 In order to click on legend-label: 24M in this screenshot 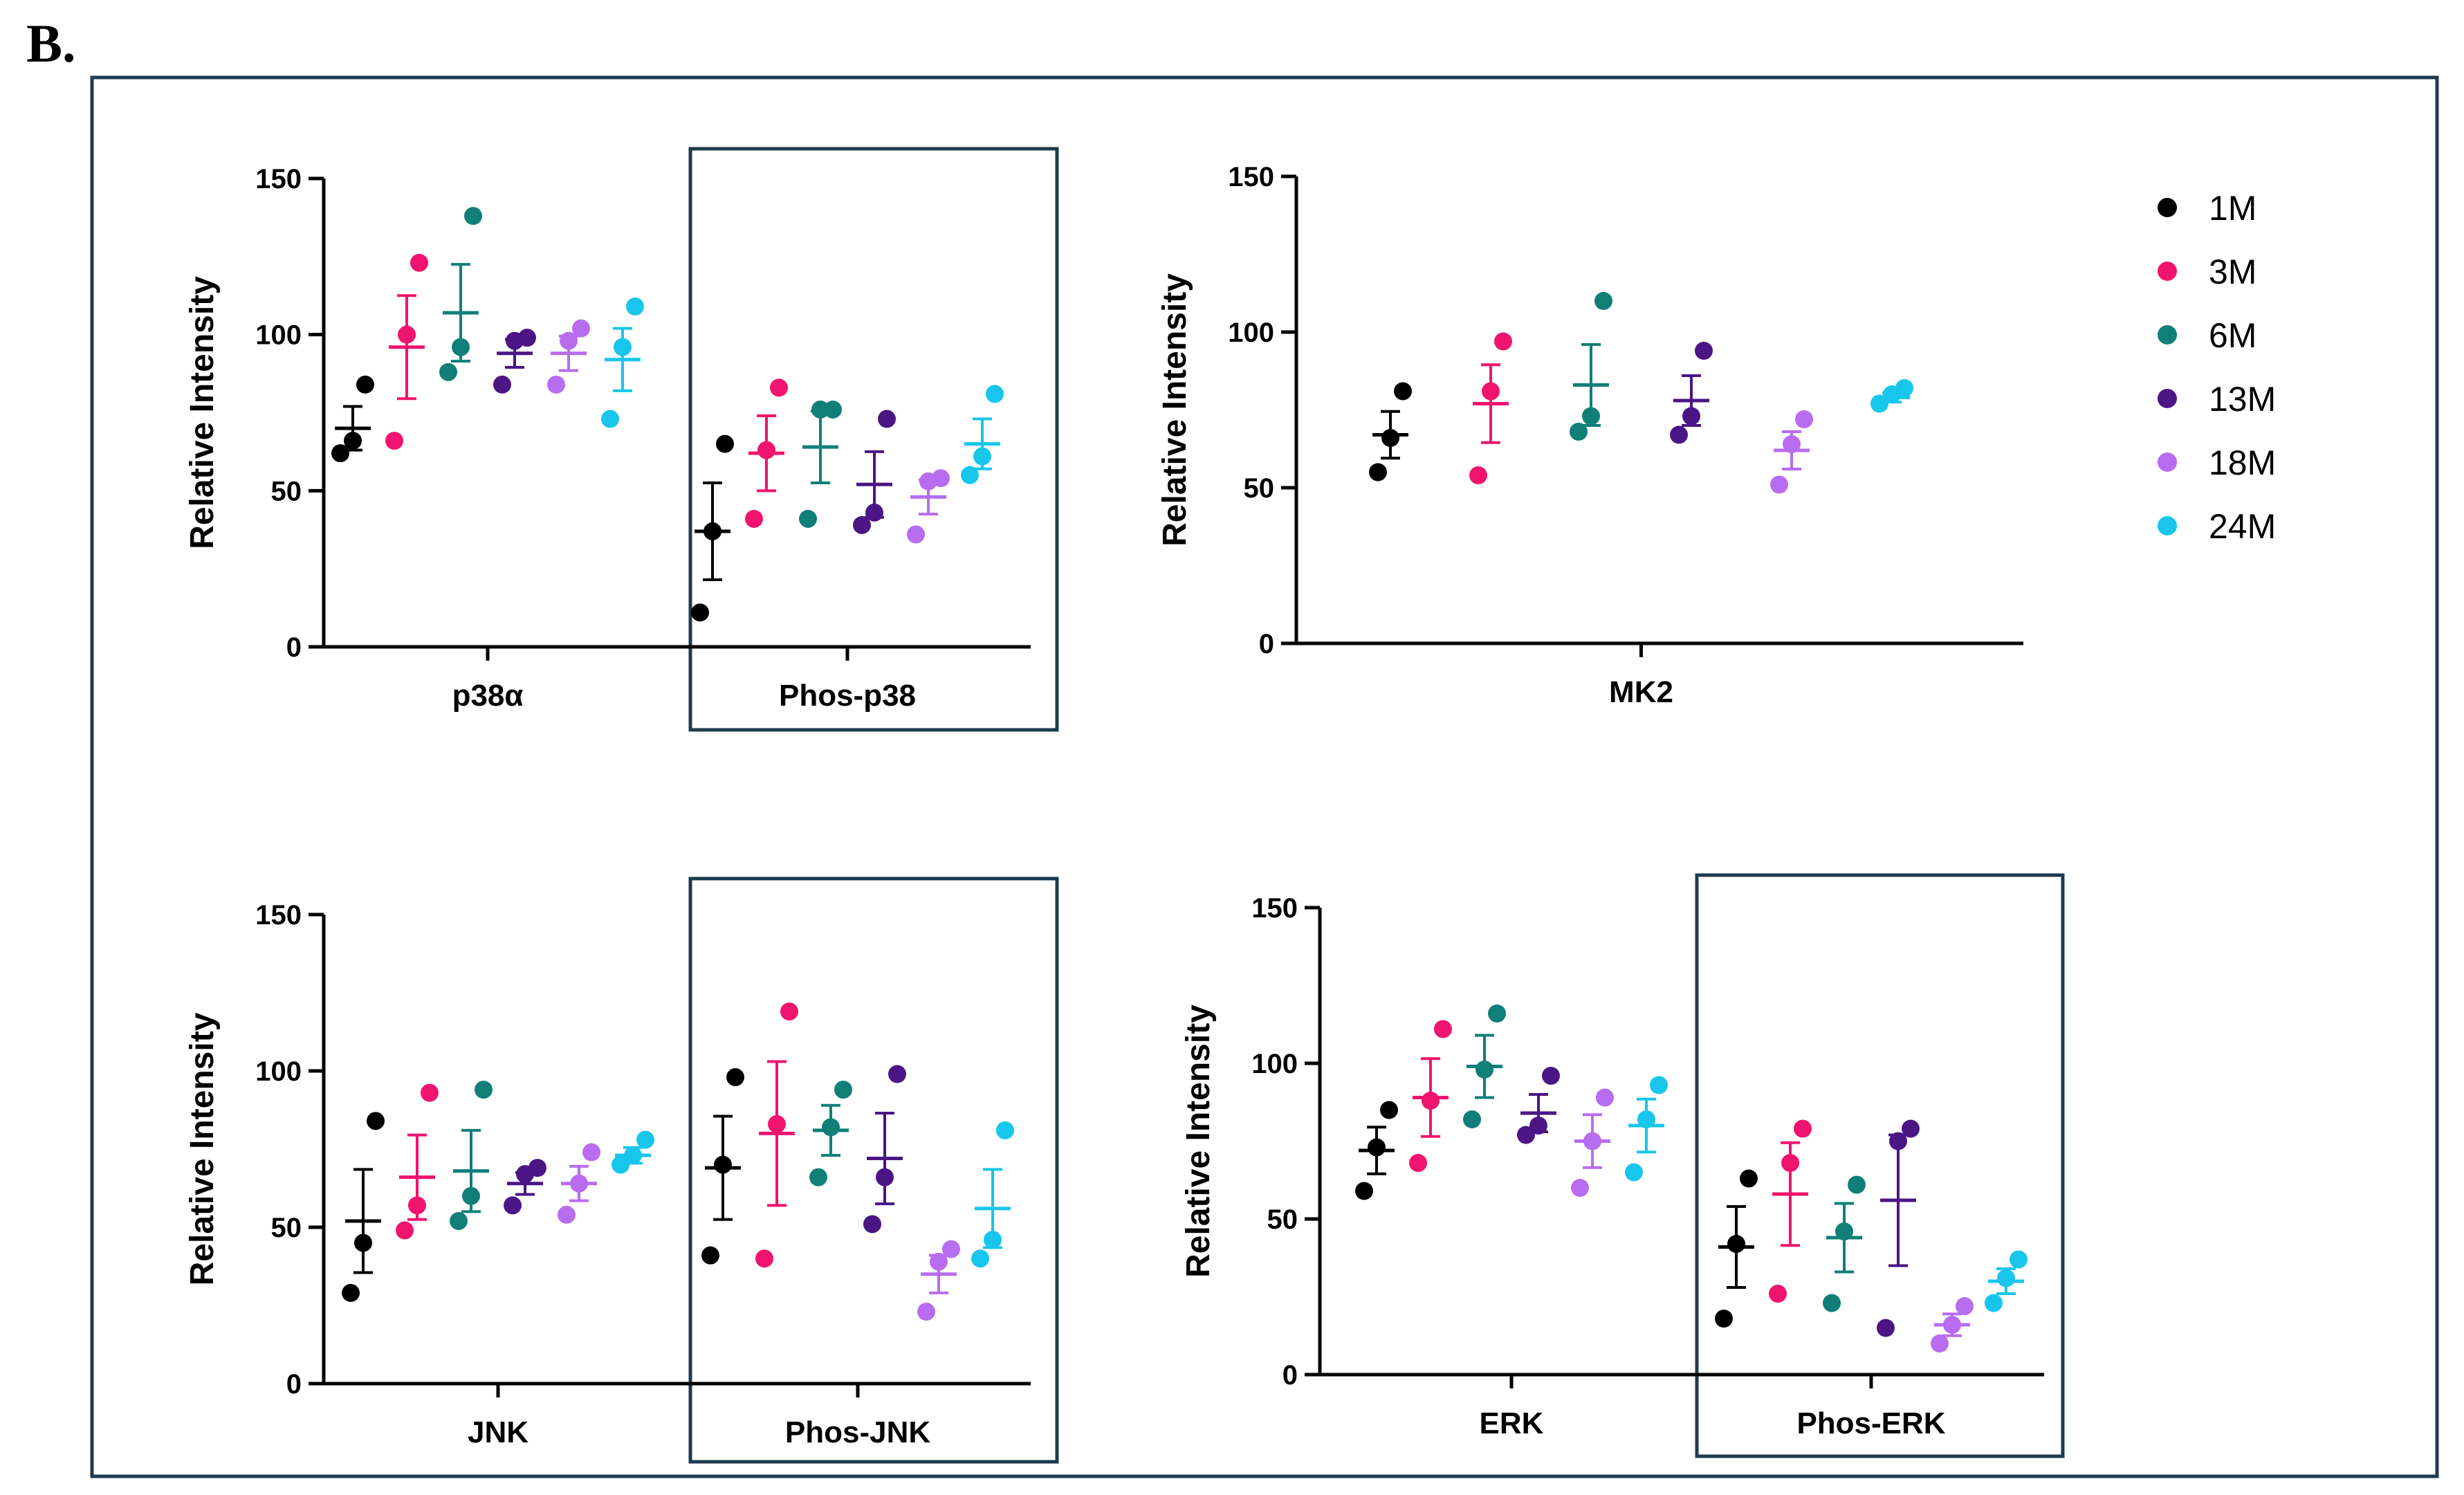, I will do `click(2242, 526)`.